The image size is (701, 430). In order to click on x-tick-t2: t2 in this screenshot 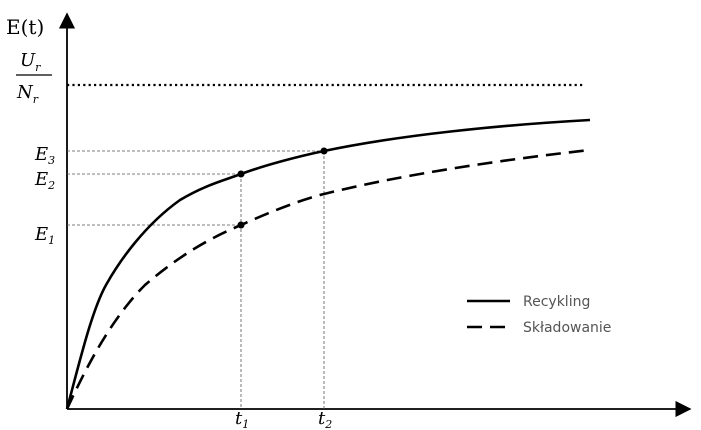, I will do `click(325, 419)`.